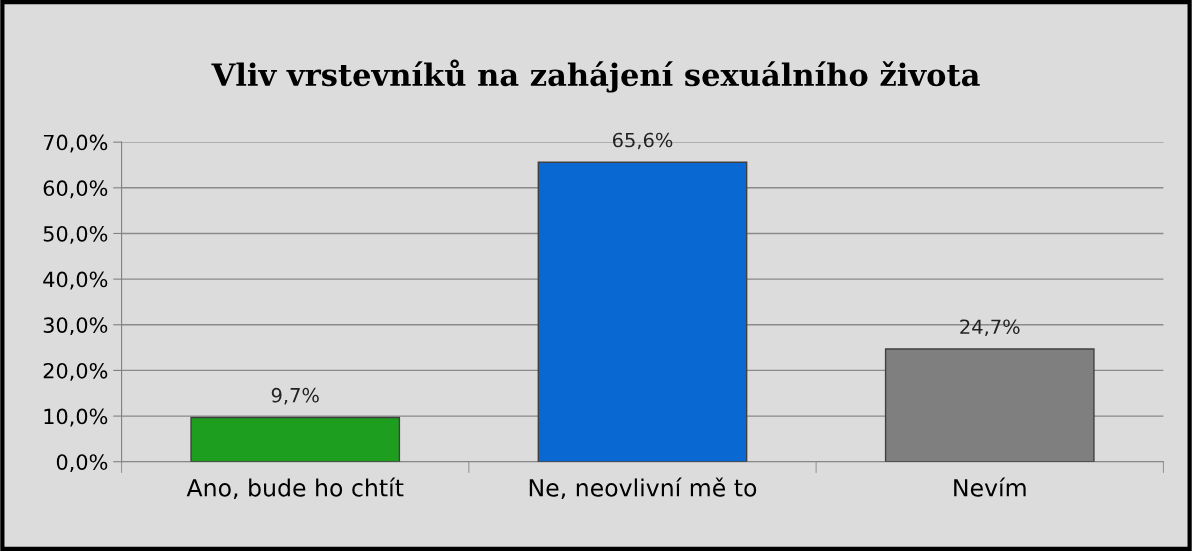 Image resolution: width=1192 pixels, height=551 pixels. What do you see at coordinates (990, 487) in the screenshot?
I see `x-tick-label: Nevím` at bounding box center [990, 487].